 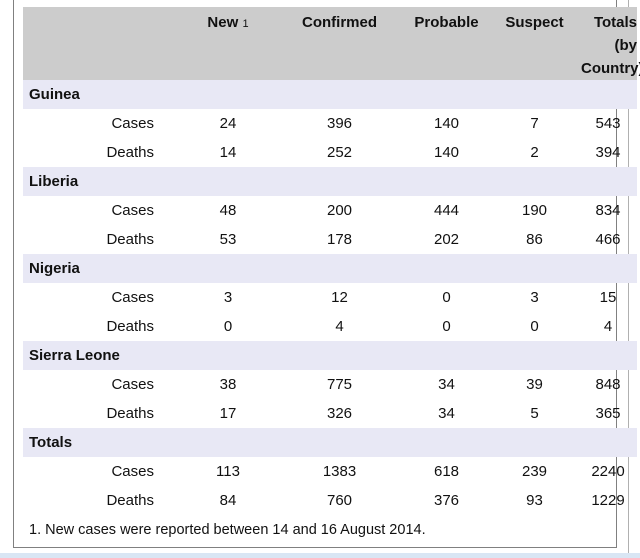 I want to click on cell-confirmed: 12, so click(x=339, y=297).